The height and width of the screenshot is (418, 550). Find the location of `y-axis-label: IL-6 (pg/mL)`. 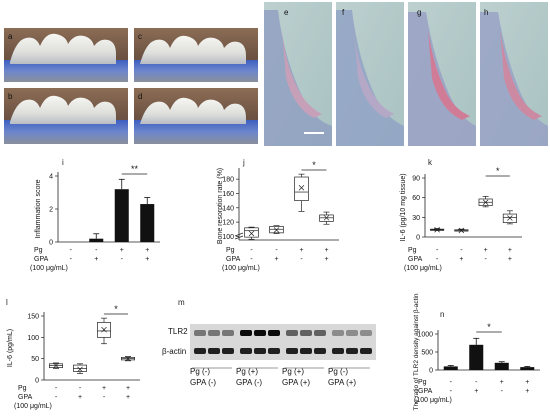

y-axis-label: IL-6 (pg/mL) is located at coordinates (10, 348).